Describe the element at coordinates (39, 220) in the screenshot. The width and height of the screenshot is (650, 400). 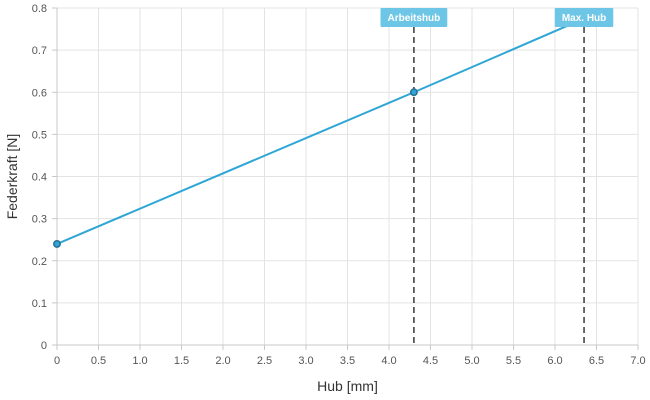
I see `y-tick-label: 0.3` at that location.